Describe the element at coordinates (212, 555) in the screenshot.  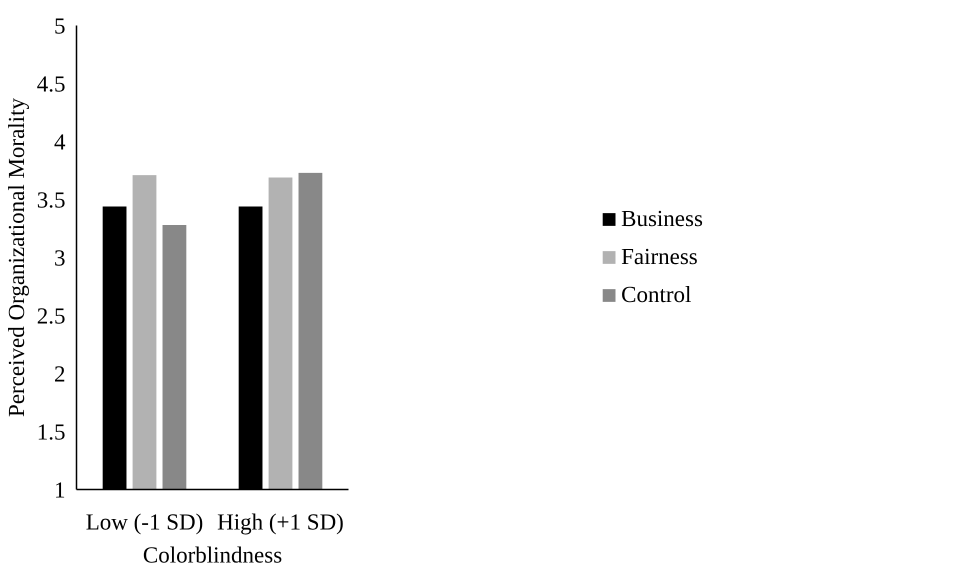
I see `x-axis-title: Colorblindness` at that location.